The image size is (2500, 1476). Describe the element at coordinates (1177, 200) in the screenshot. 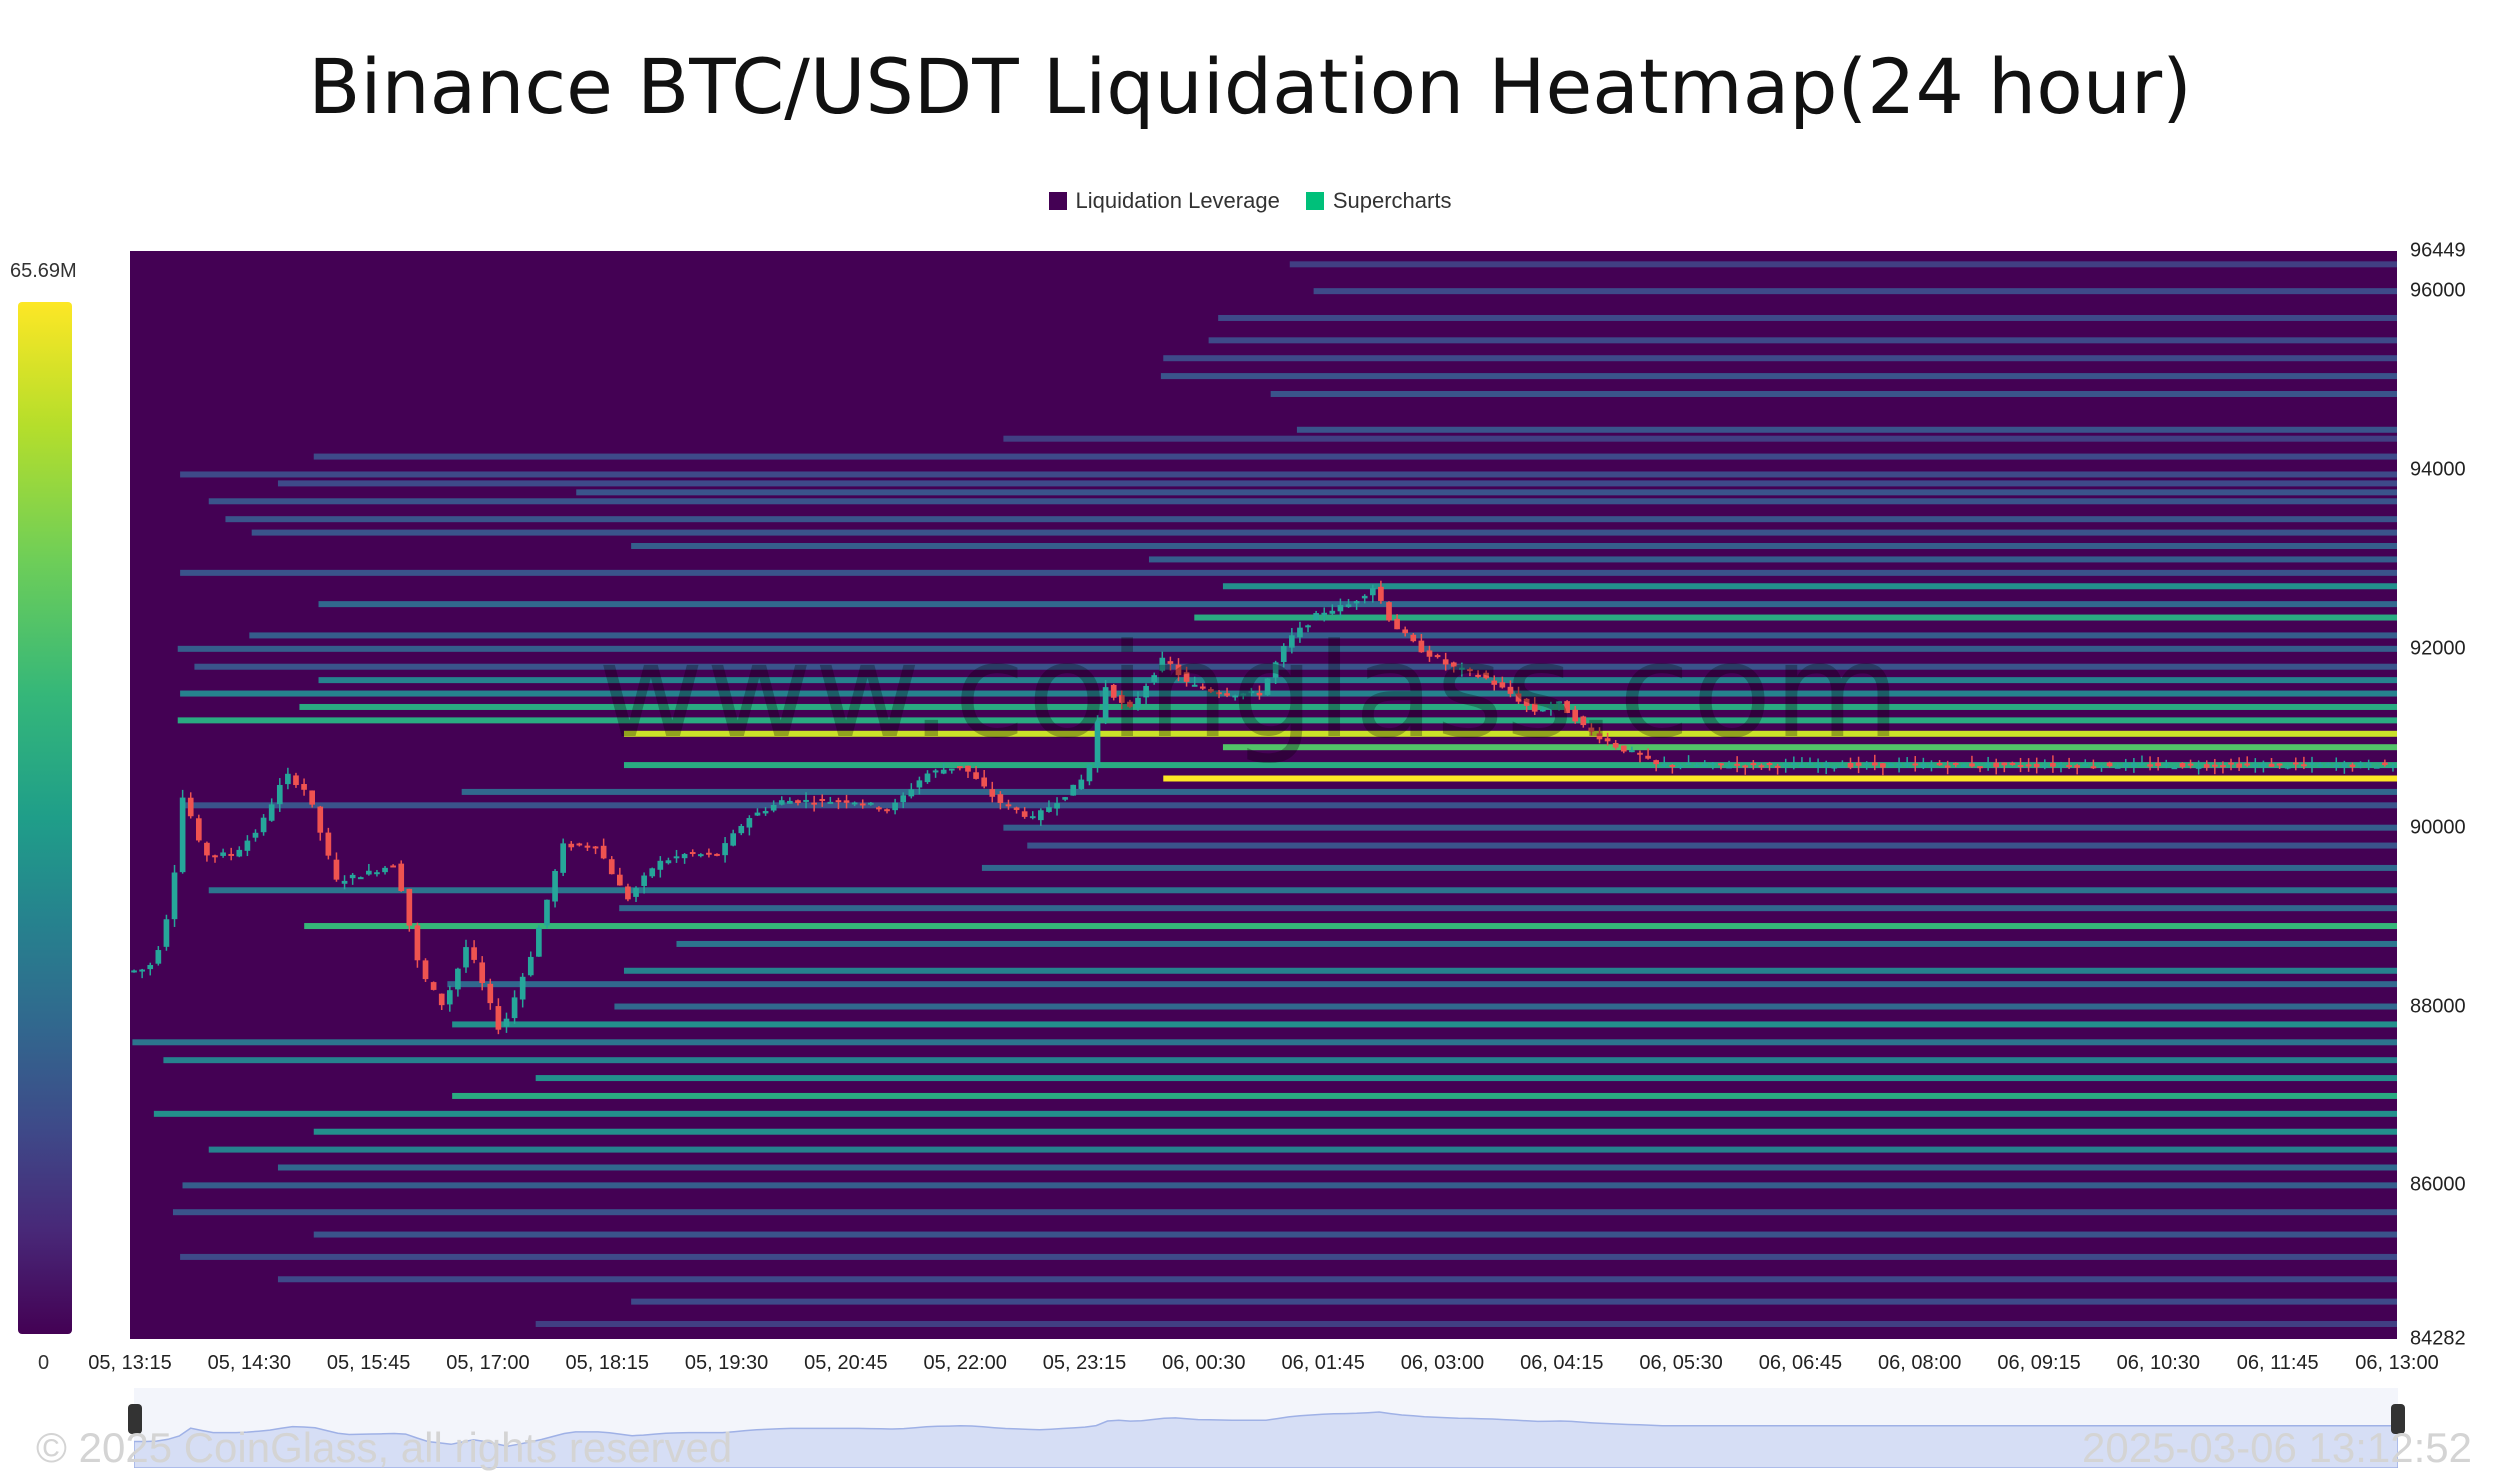

I see `legend-label-liquidation-leverage: Liquidation Leverage` at that location.